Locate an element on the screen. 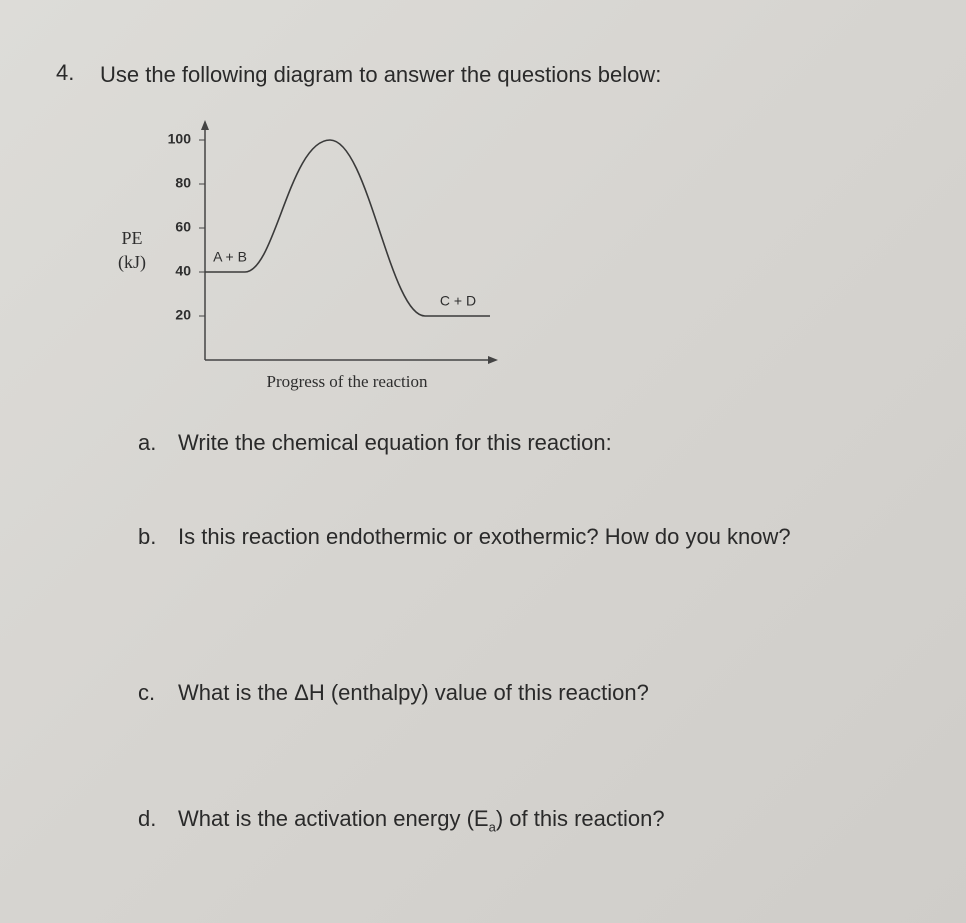 The width and height of the screenshot is (966, 923). part-letter: b. is located at coordinates (147, 536).